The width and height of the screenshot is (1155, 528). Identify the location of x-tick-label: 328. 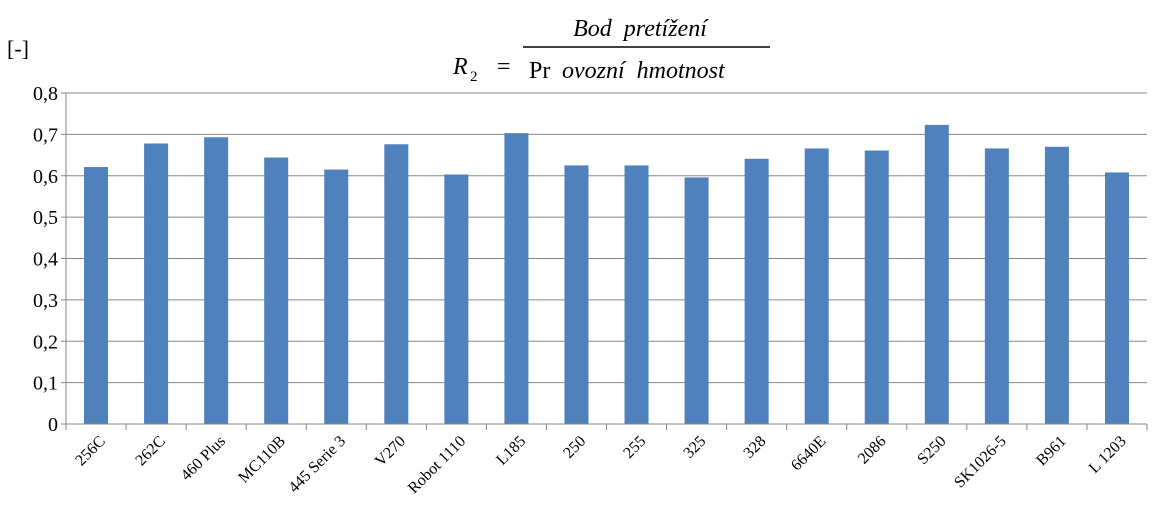
(754, 447).